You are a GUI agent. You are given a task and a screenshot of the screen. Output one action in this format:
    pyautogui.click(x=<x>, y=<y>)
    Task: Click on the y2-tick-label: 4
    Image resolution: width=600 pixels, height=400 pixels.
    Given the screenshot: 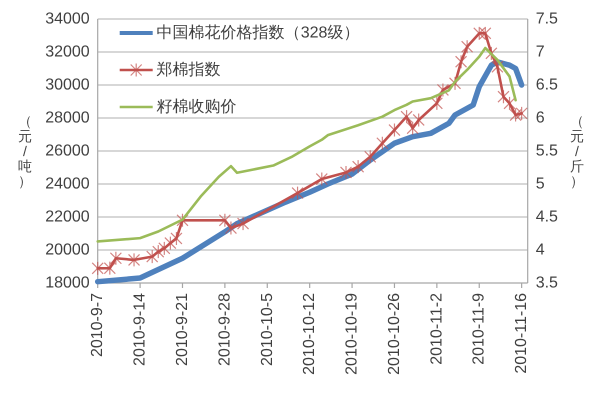 What is the action you would take?
    pyautogui.click(x=540, y=250)
    